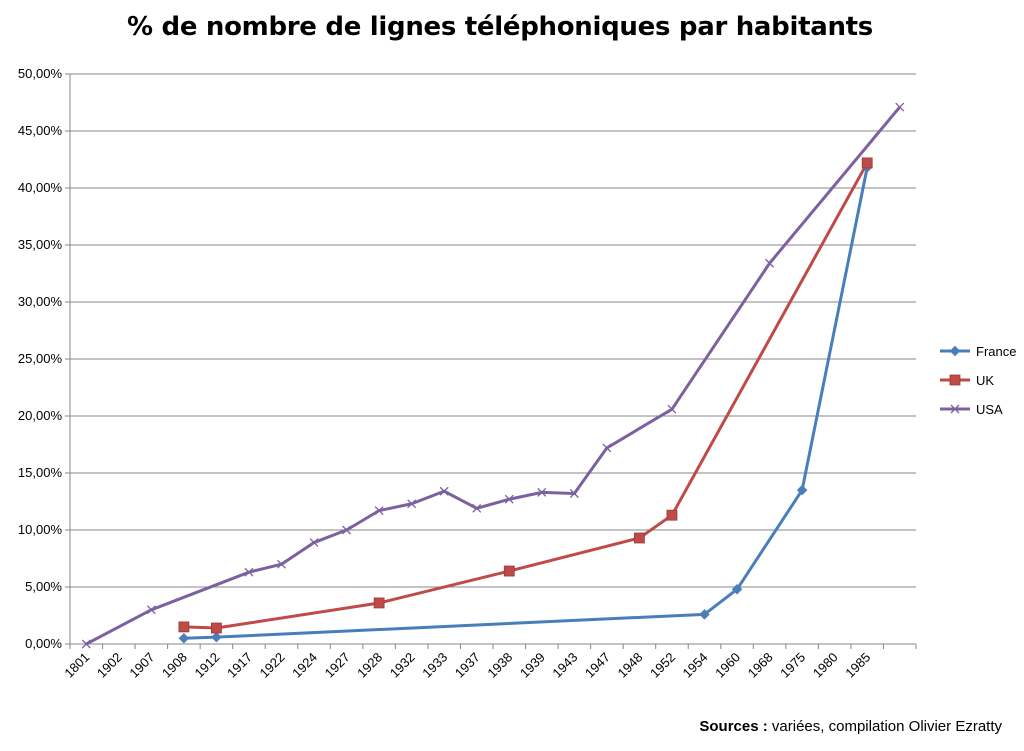 The width and height of the screenshot is (1024, 751). I want to click on x-tick-label: 1932, so click(402, 665).